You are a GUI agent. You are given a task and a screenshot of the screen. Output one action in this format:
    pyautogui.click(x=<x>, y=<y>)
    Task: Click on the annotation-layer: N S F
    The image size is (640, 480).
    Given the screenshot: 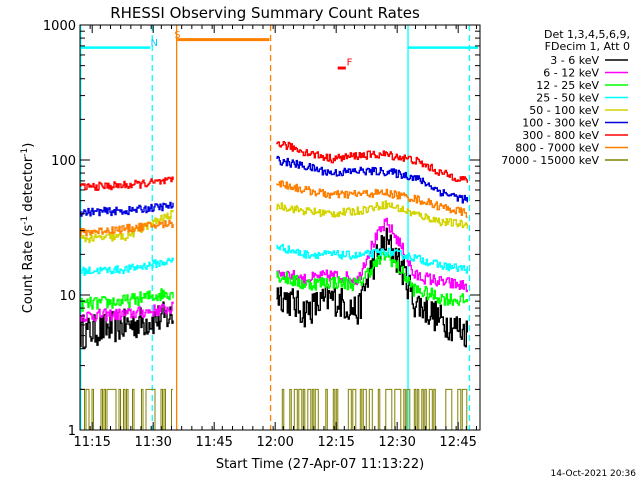 What is the action you would take?
    pyautogui.click(x=252, y=49)
    